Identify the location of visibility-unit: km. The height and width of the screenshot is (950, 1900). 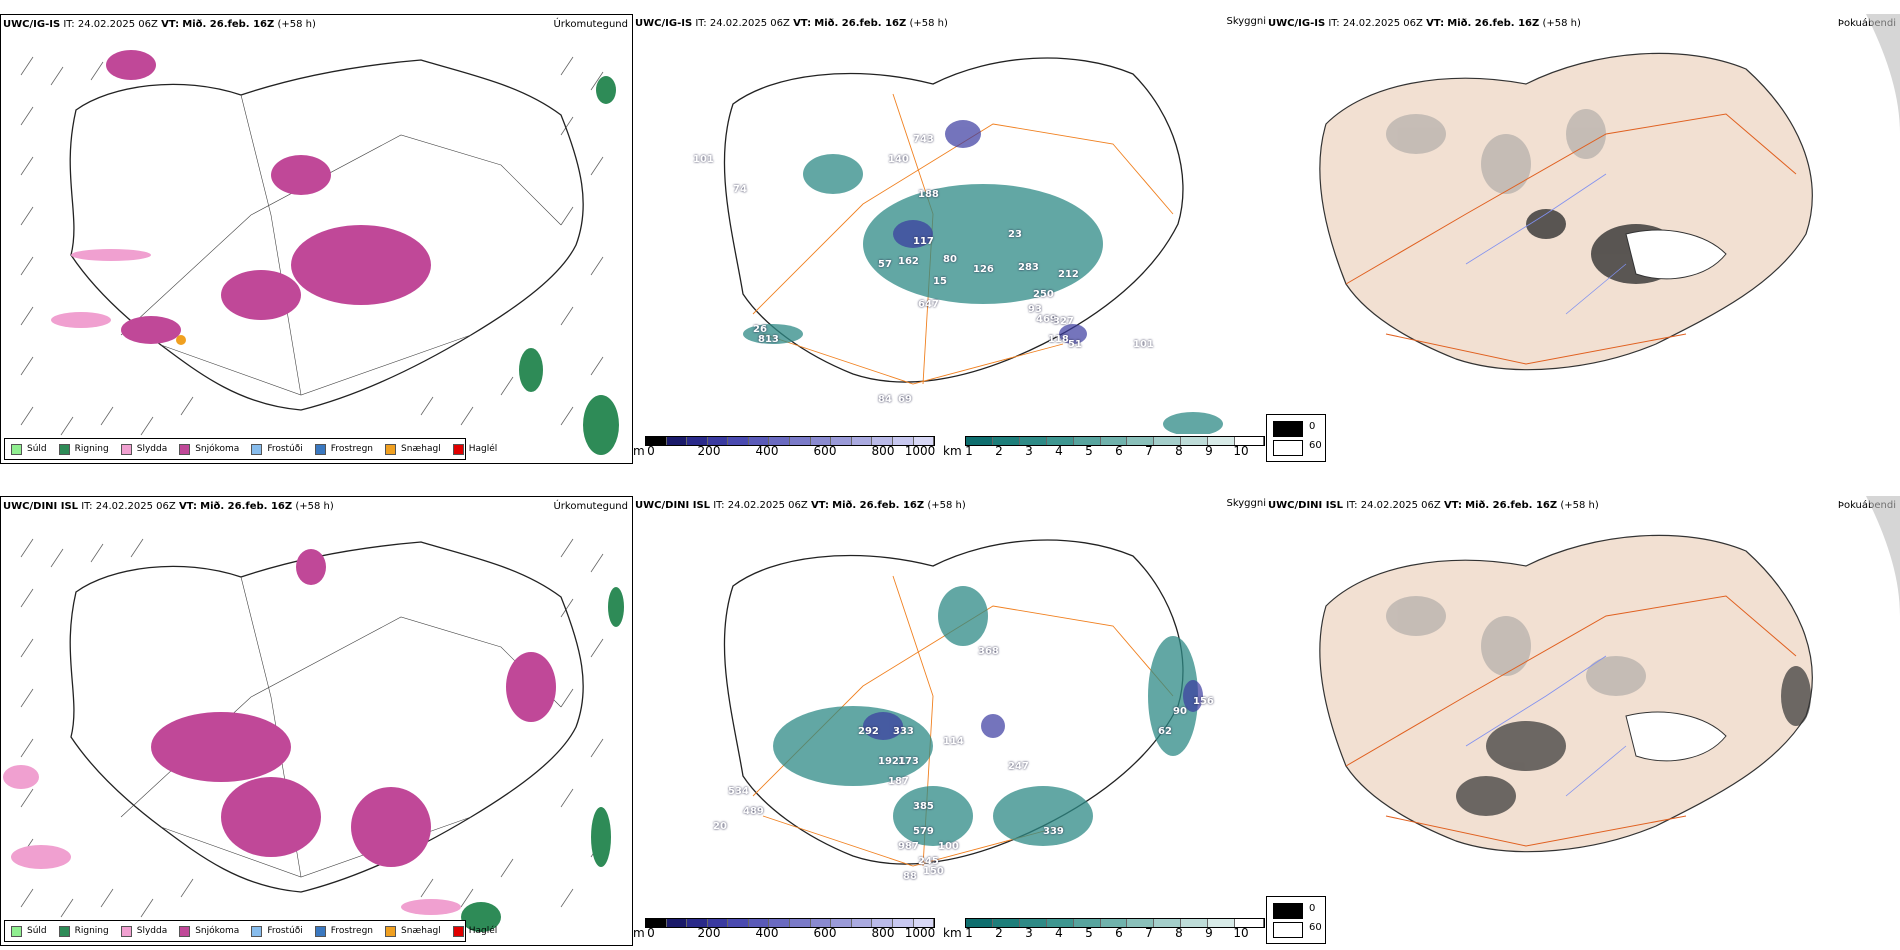
(952, 451).